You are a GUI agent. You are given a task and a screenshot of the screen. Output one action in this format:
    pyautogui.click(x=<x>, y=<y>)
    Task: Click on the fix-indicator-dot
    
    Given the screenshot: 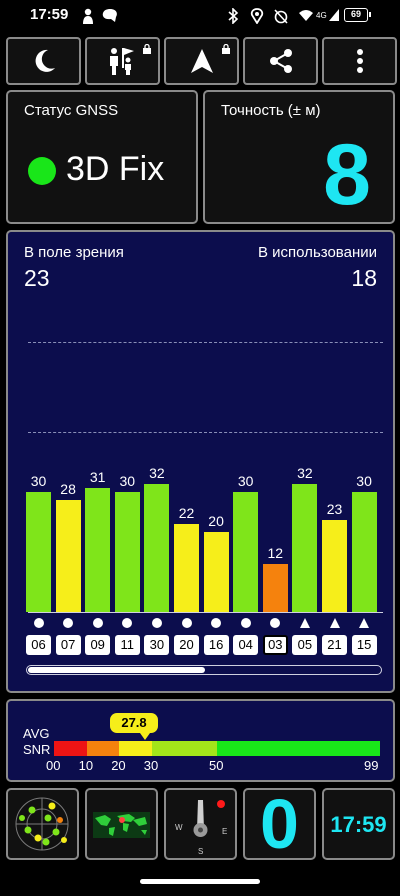 What is the action you would take?
    pyautogui.click(x=42, y=171)
    